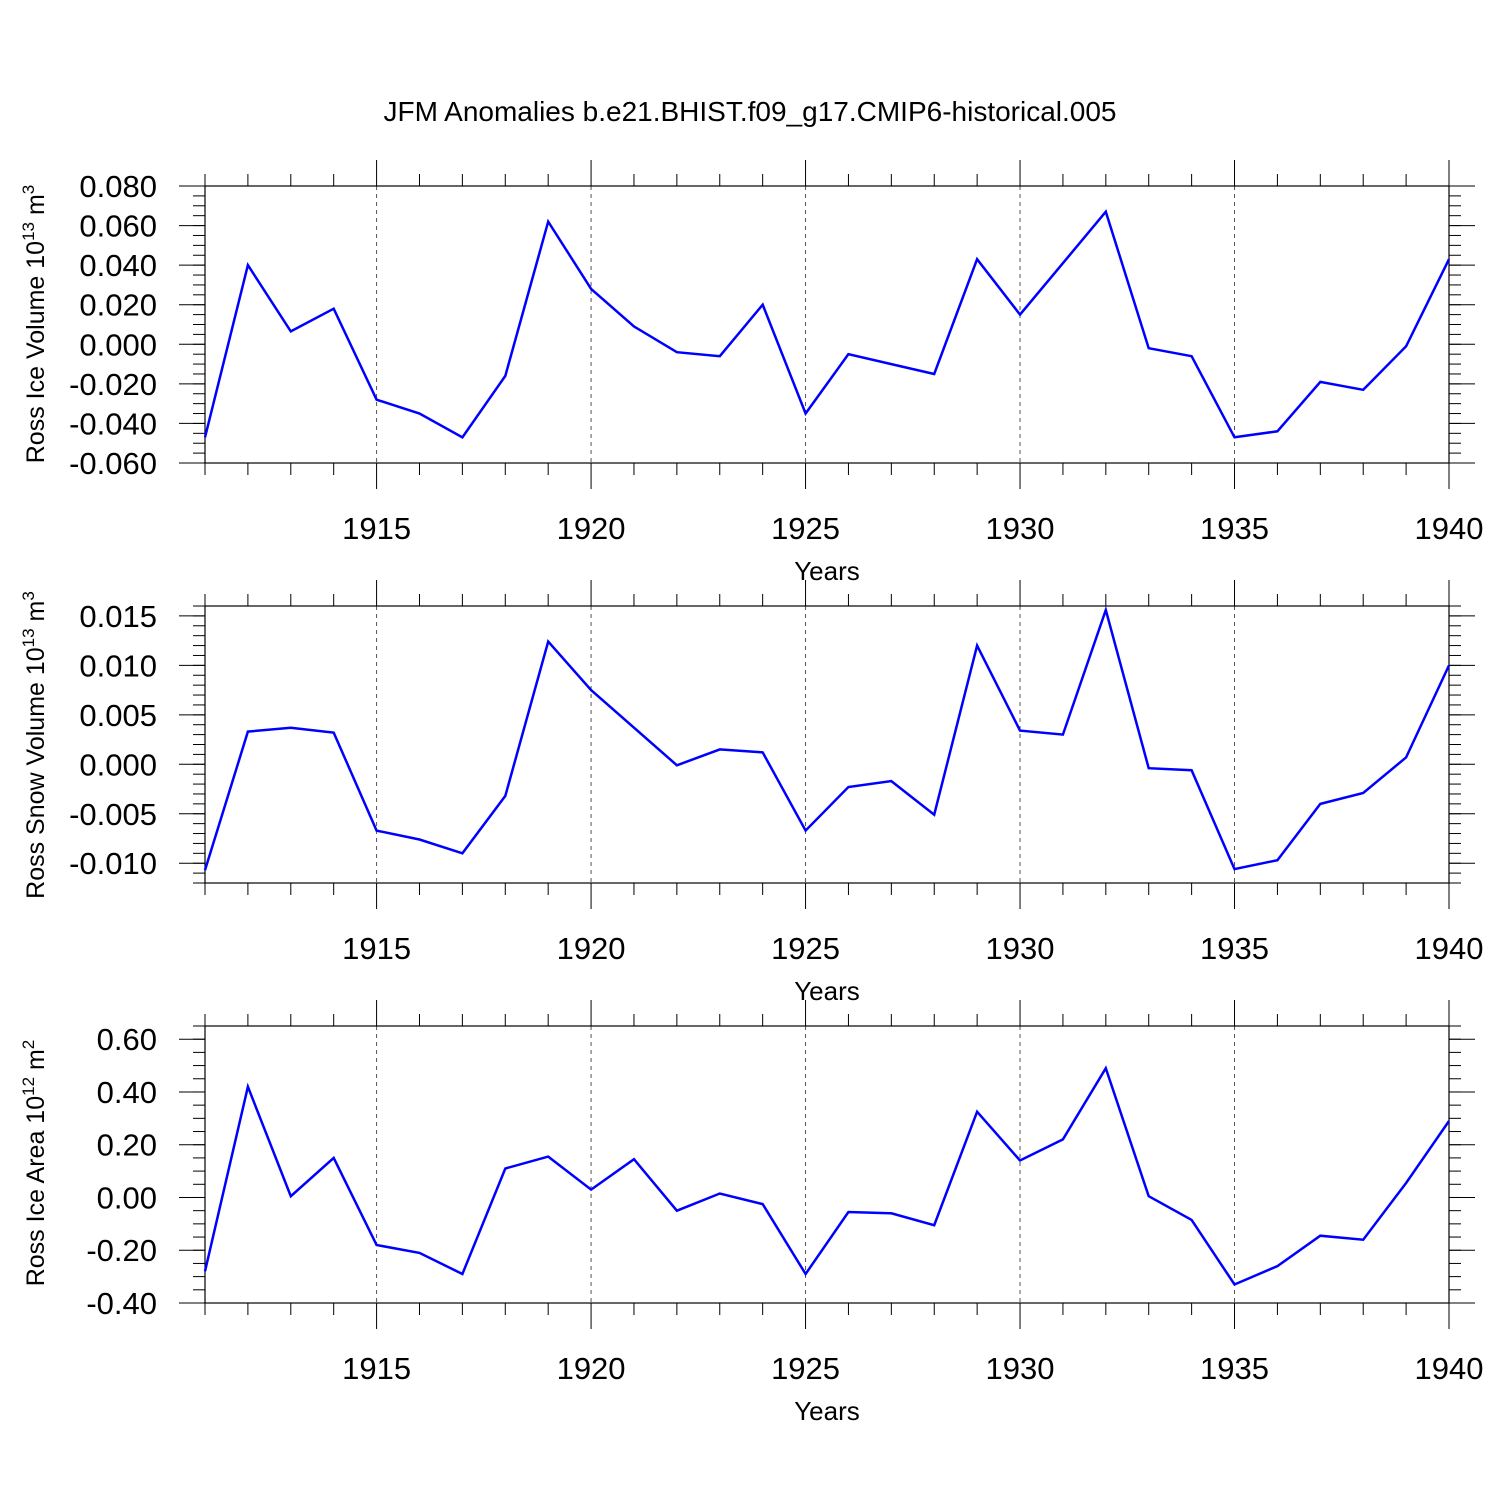 This screenshot has height=1500, width=1500. What do you see at coordinates (118, 616) in the screenshot?
I see `y-tick-label: 0.015` at bounding box center [118, 616].